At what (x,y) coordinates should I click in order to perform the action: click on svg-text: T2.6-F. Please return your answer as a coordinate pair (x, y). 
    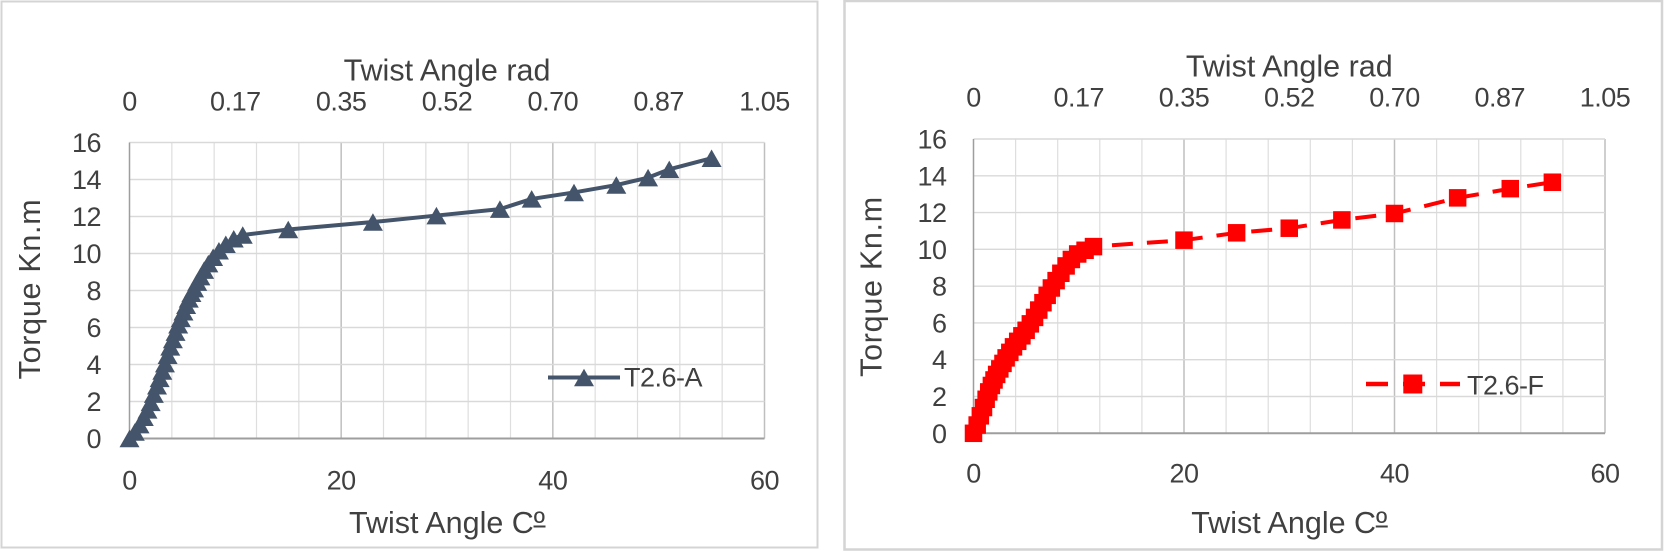
    Looking at the image, I should click on (1505, 386).